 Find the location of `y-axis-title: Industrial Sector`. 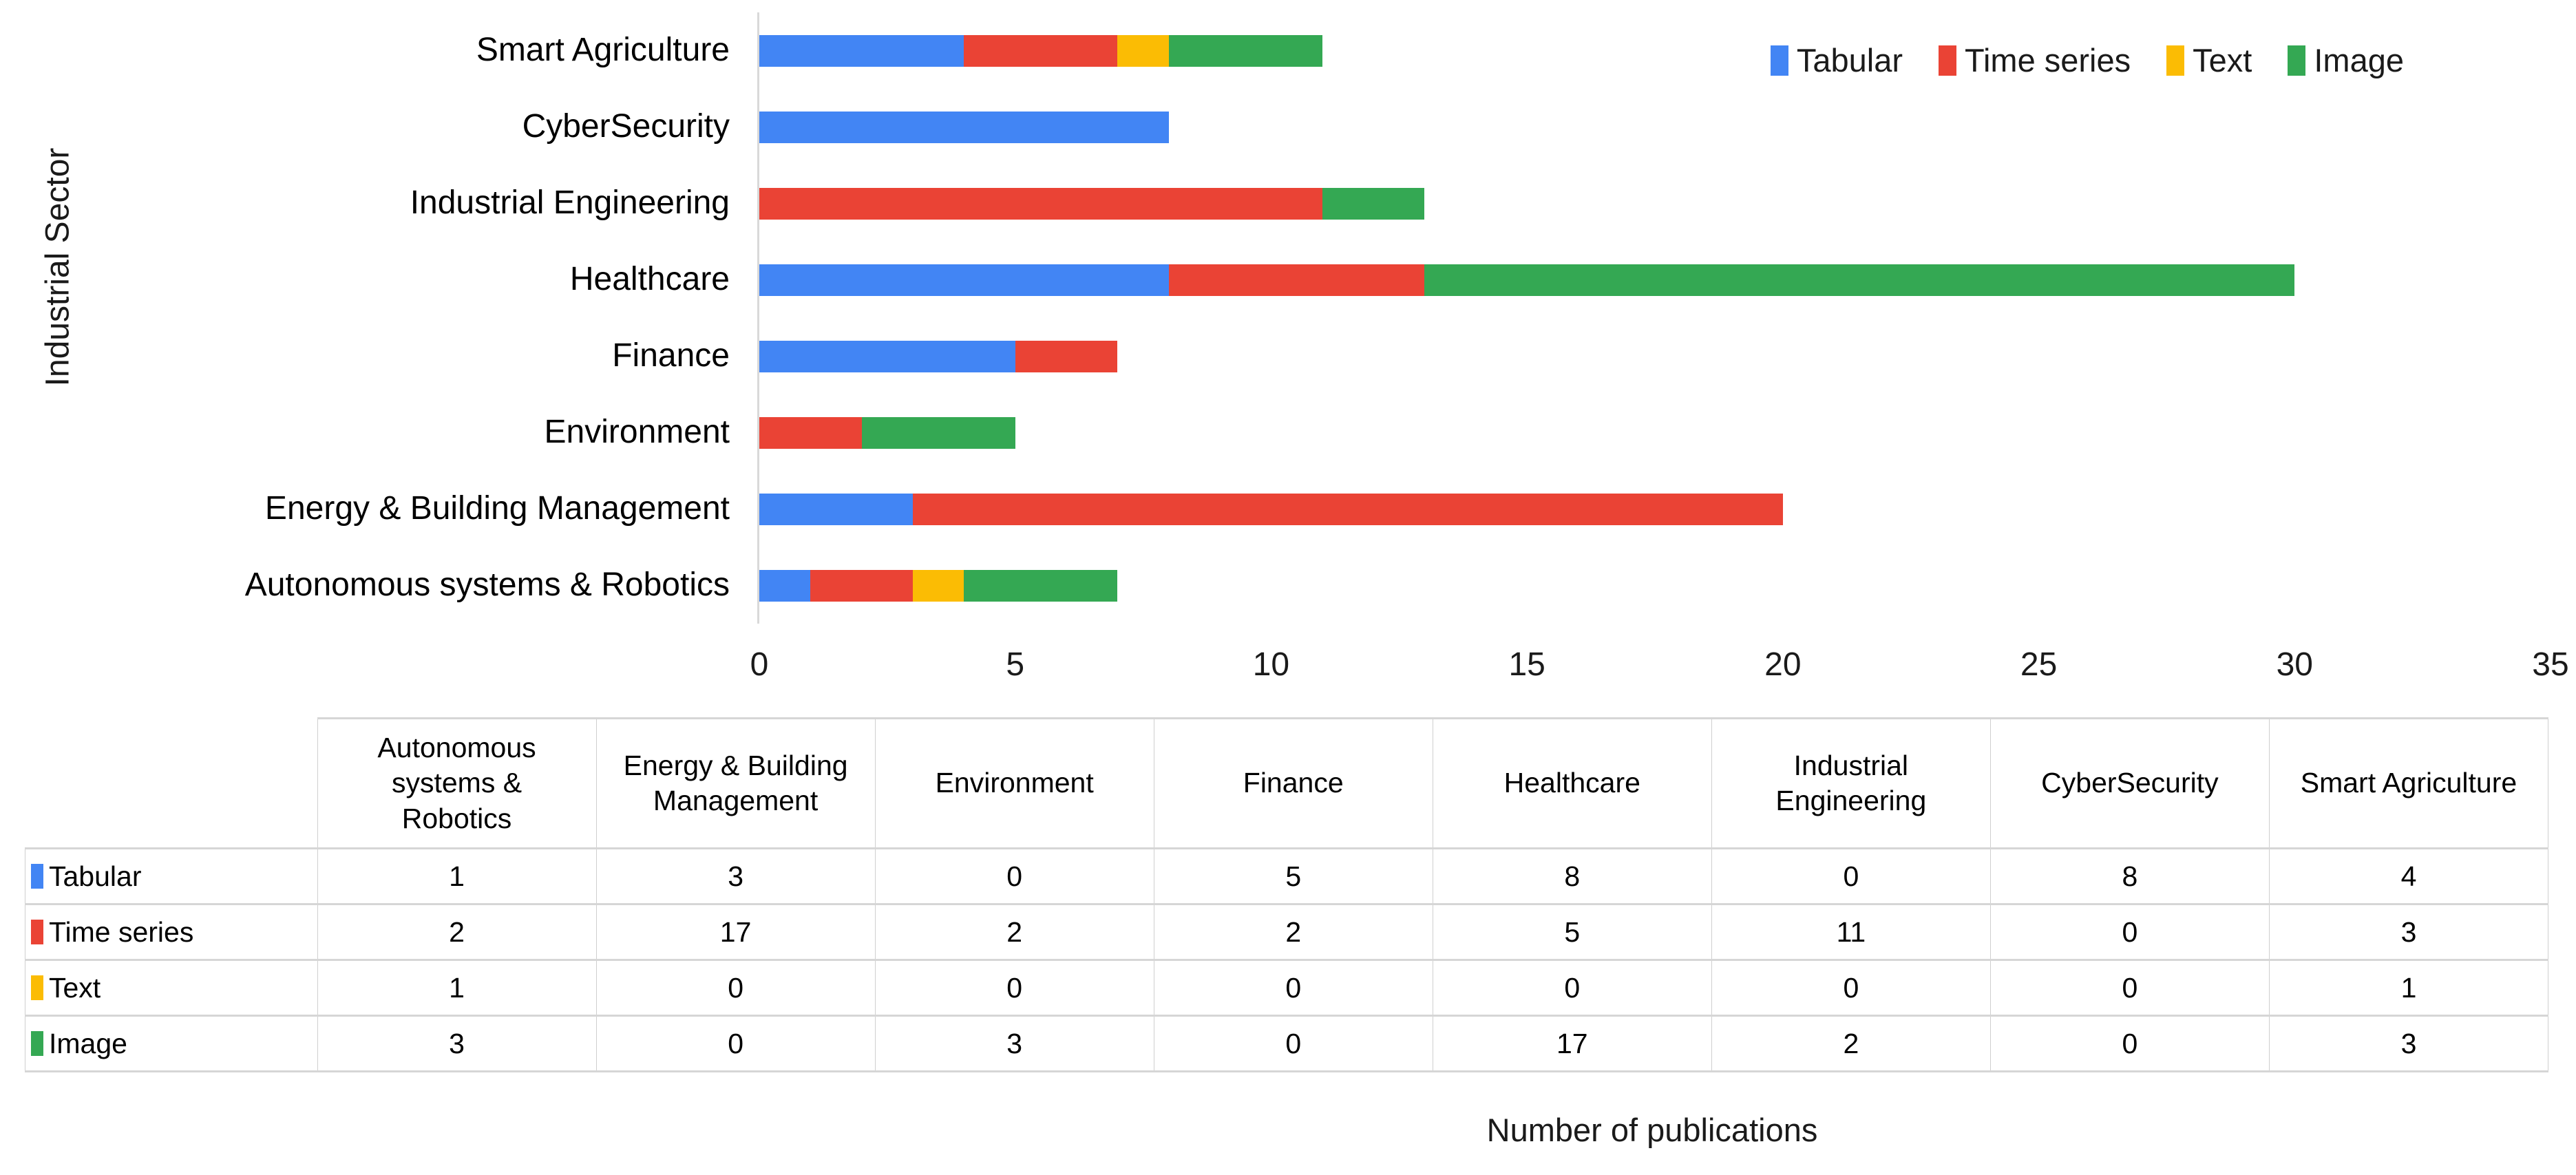

y-axis-title: Industrial Sector is located at coordinates (58, 267).